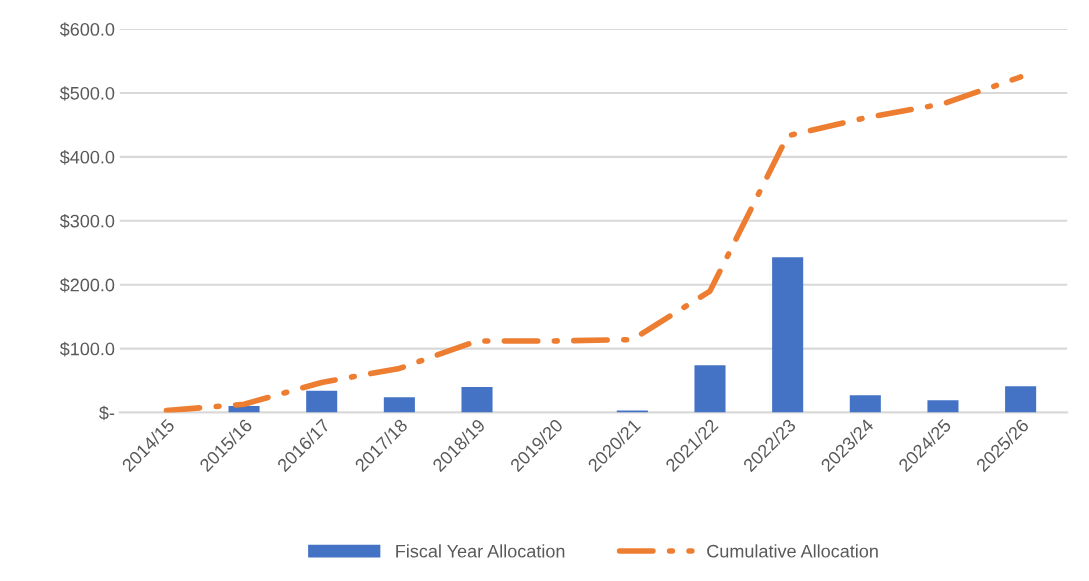 The width and height of the screenshot is (1089, 581). Describe the element at coordinates (480, 551) in the screenshot. I see `legend-label: Fiscal Year Allocation` at that location.